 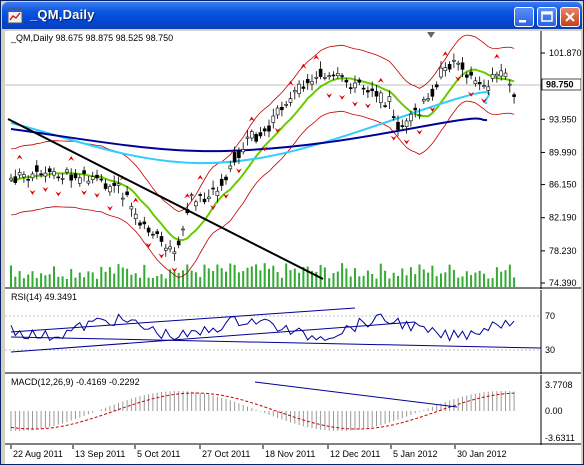 I want to click on window-title: _QM,Daily, so click(x=62, y=14).